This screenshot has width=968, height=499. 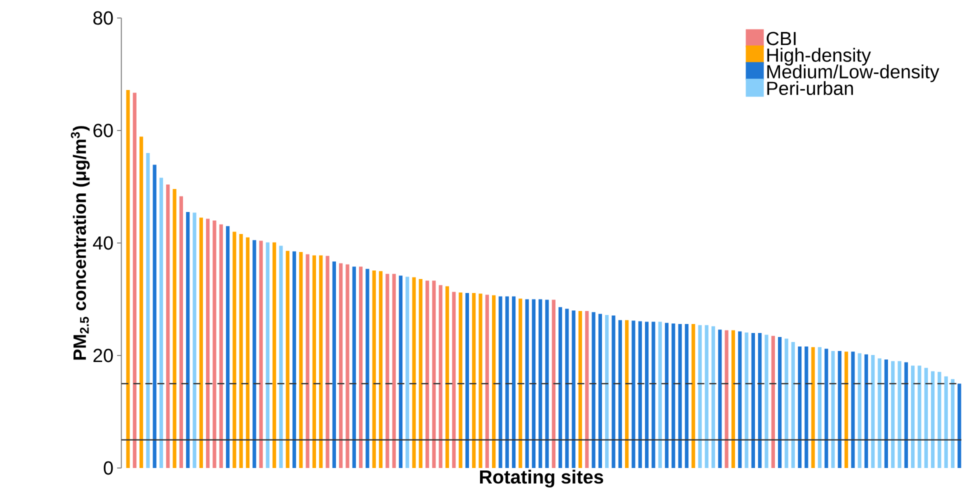 What do you see at coordinates (103, 355) in the screenshot?
I see `y-tick-label: 20` at bounding box center [103, 355].